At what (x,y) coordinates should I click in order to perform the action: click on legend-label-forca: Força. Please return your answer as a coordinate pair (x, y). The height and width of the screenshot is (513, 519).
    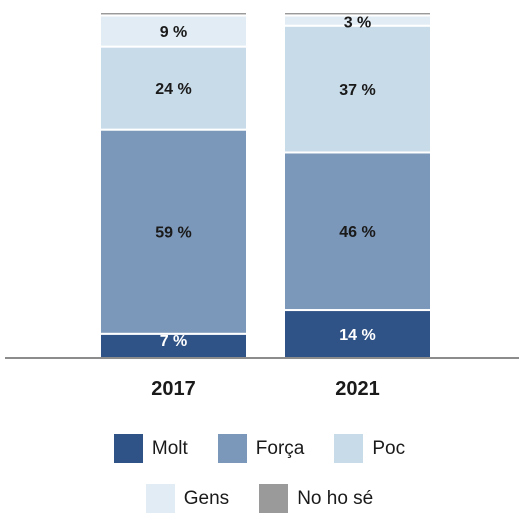
    Looking at the image, I should click on (280, 448).